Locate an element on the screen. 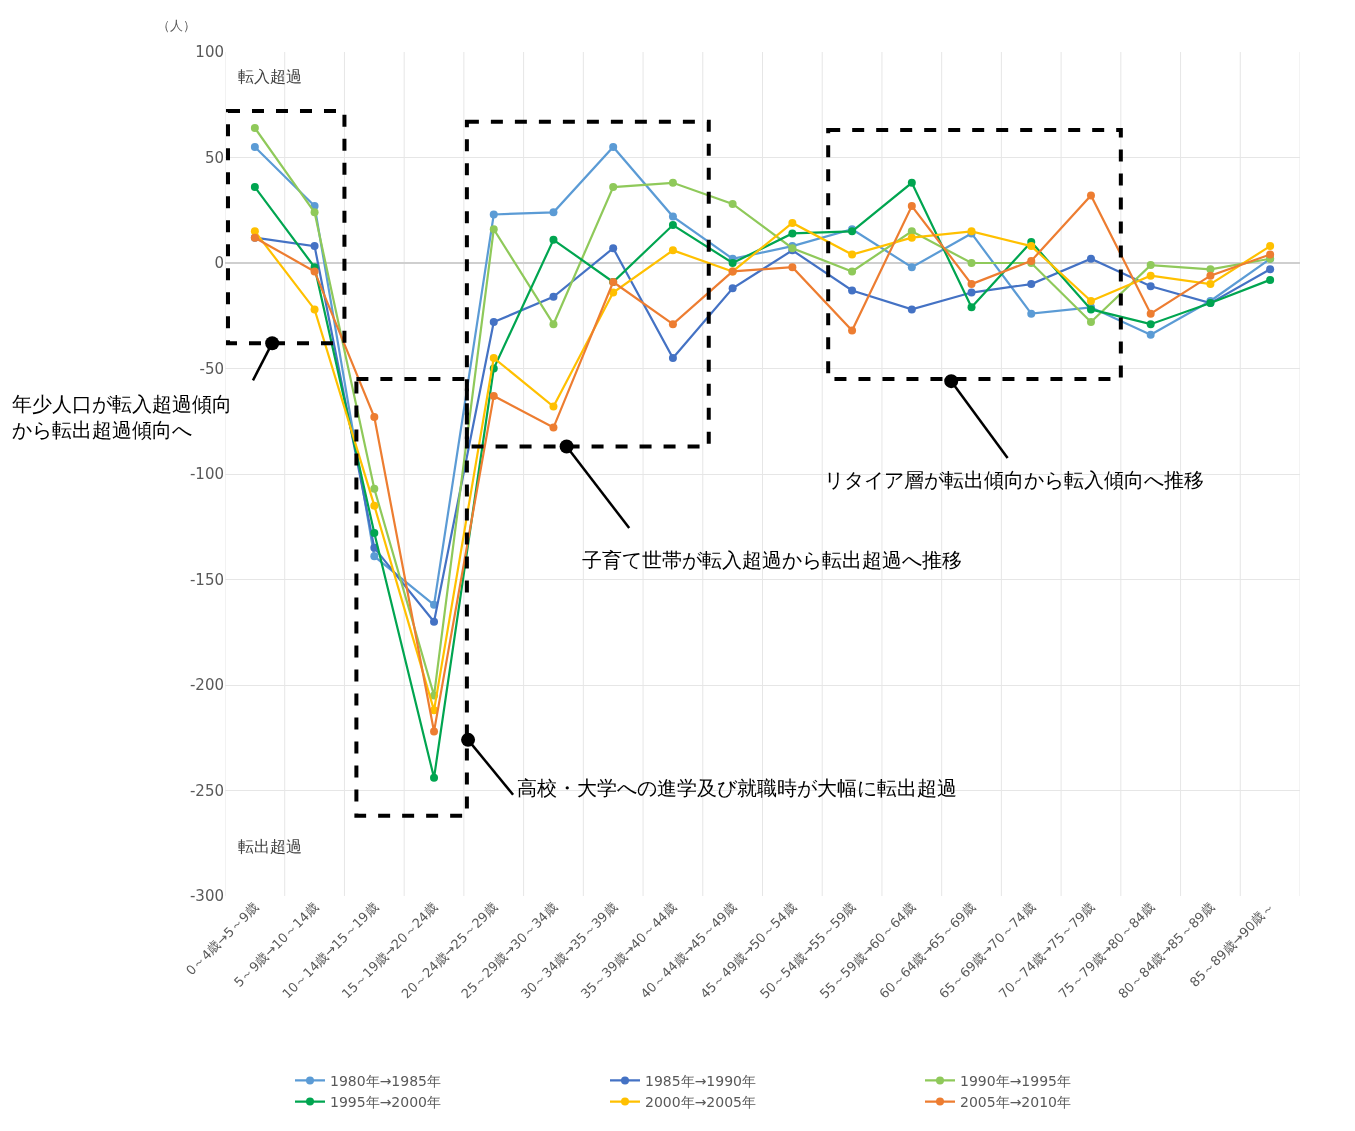 The width and height of the screenshot is (1355, 1131). annotation: 年少人口が転入超過傾向から転出超過傾向へ is located at coordinates (122, 417).